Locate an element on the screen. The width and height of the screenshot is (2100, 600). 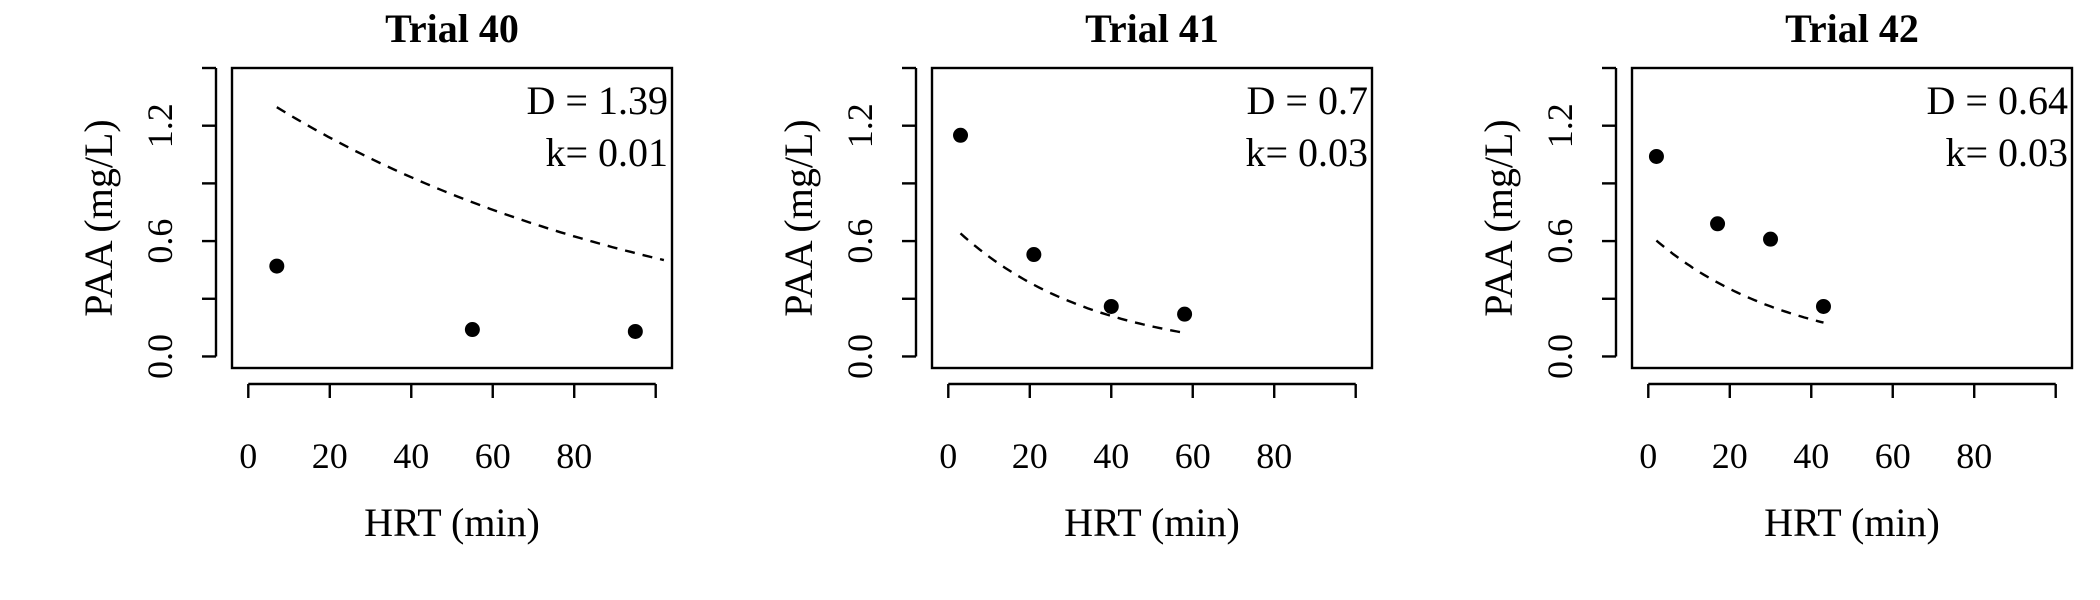
chart-title: Trial 40 is located at coordinates (452, 28).